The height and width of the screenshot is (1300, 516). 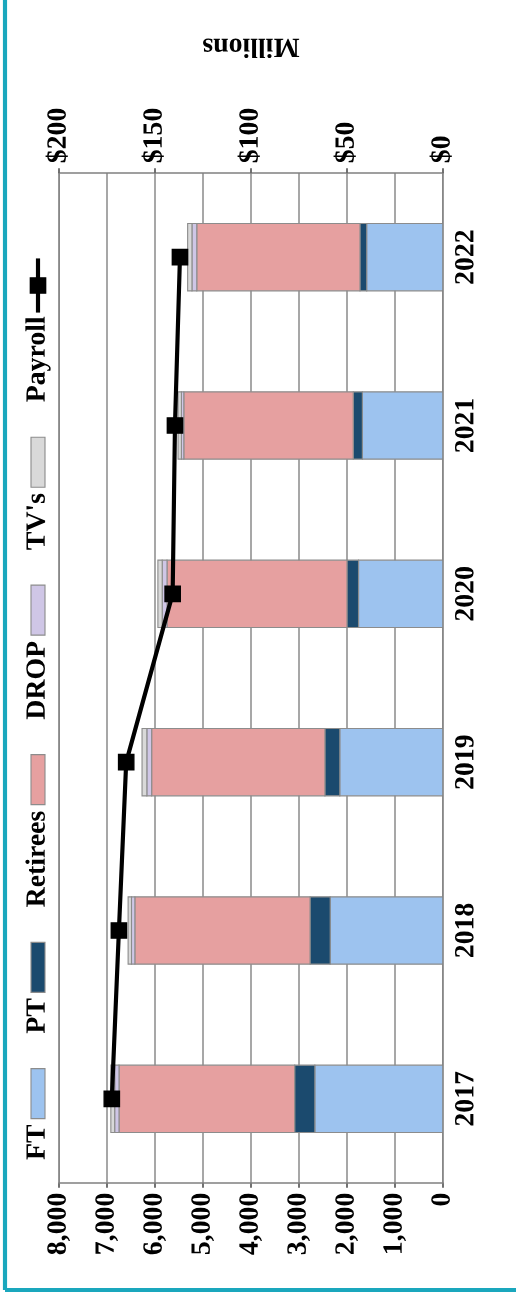 What do you see at coordinates (106, 1223) in the screenshot?
I see `x-tick-label: 7,000` at bounding box center [106, 1223].